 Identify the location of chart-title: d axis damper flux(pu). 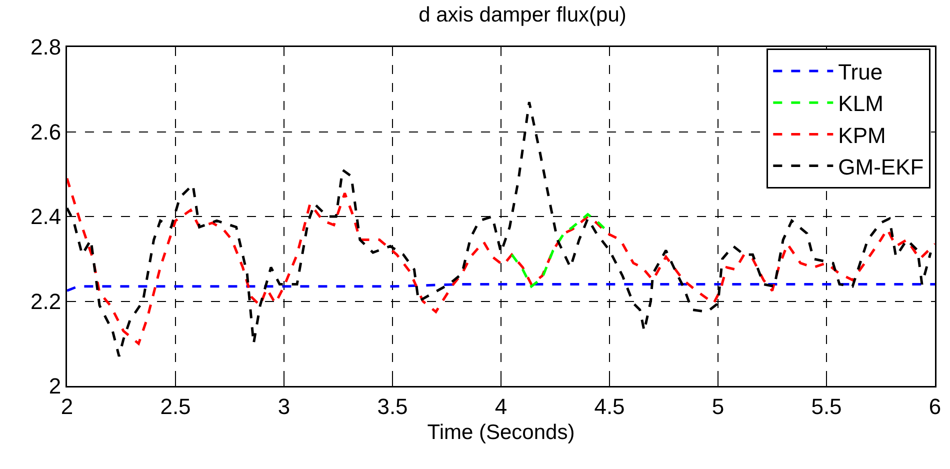
(522, 15).